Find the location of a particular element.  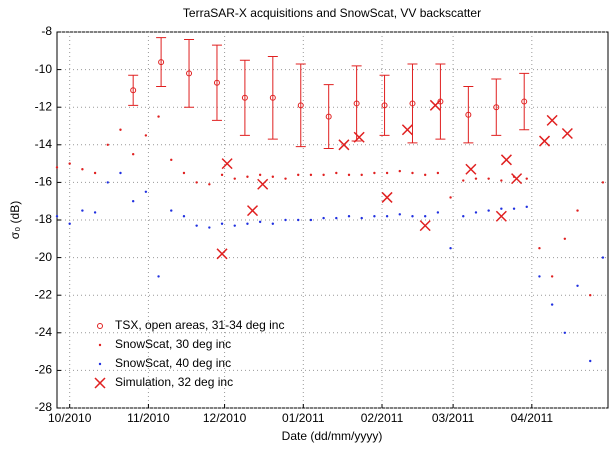

y-tick-label: -22 is located at coordinates (44, 294).